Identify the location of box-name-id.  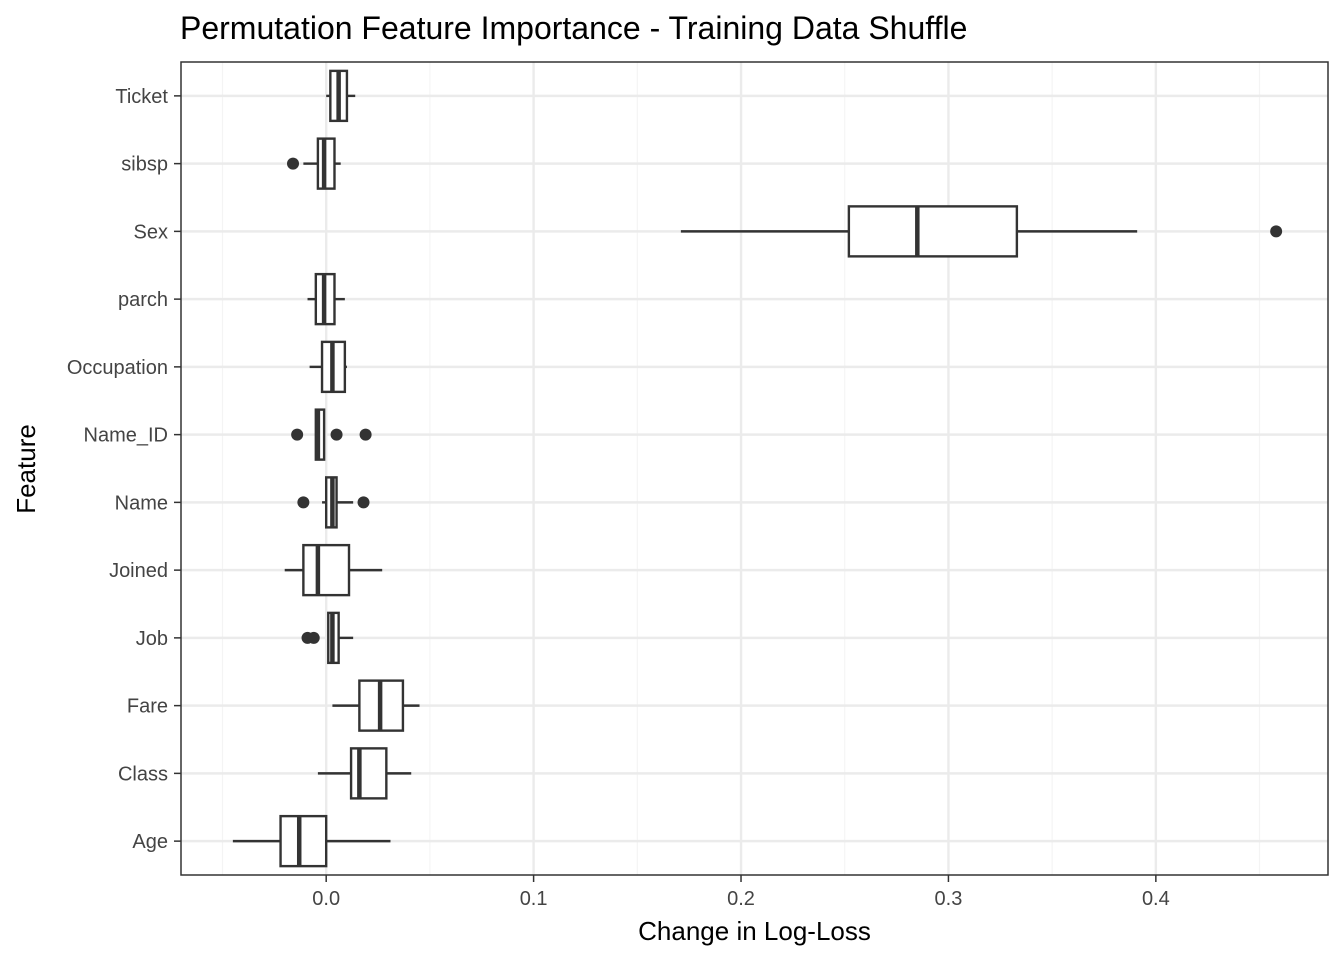
(331, 434).